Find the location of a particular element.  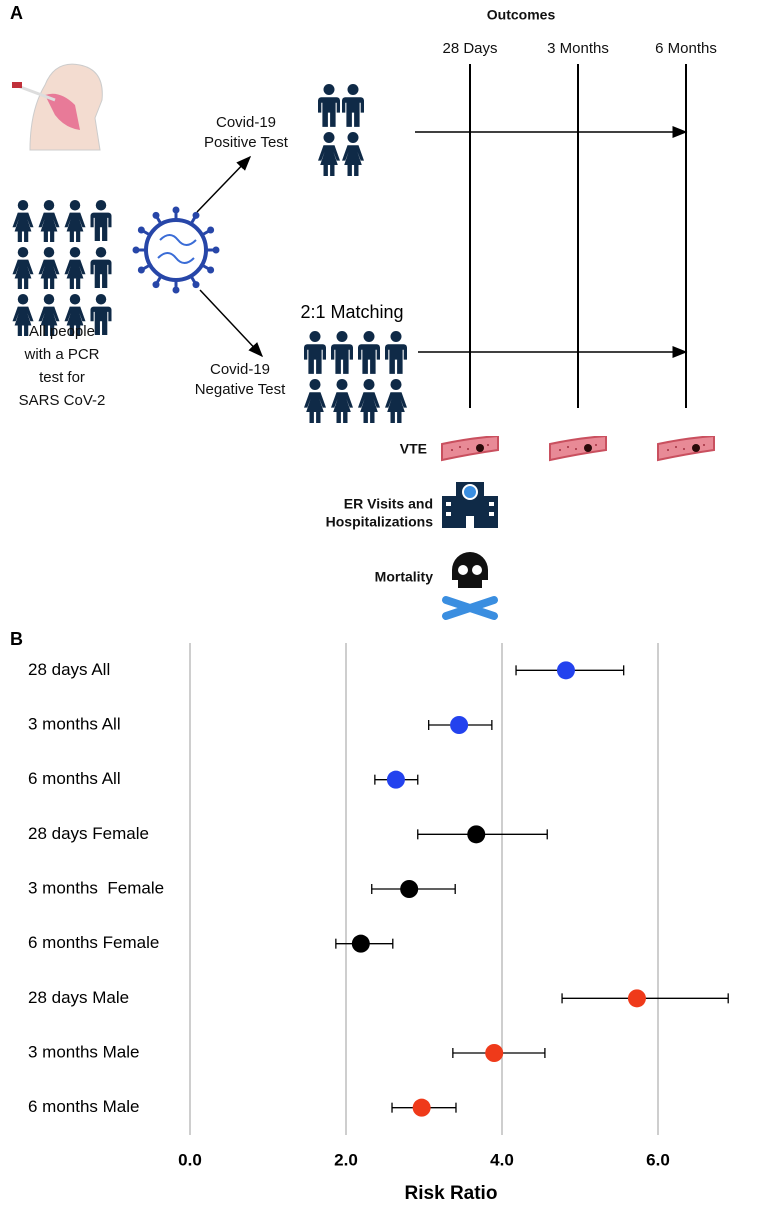

timeline is located at coordinates (578, 236).